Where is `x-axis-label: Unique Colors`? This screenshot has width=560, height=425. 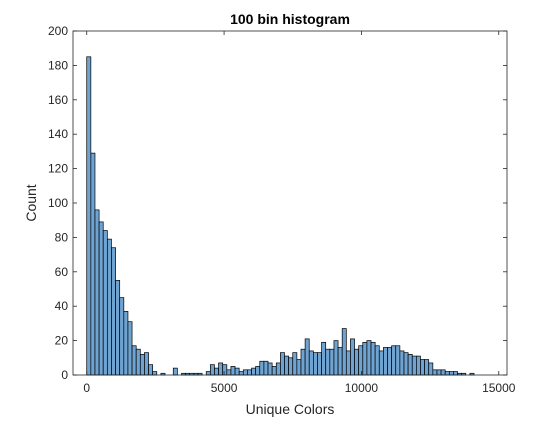
x-axis-label: Unique Colors is located at coordinates (290, 409).